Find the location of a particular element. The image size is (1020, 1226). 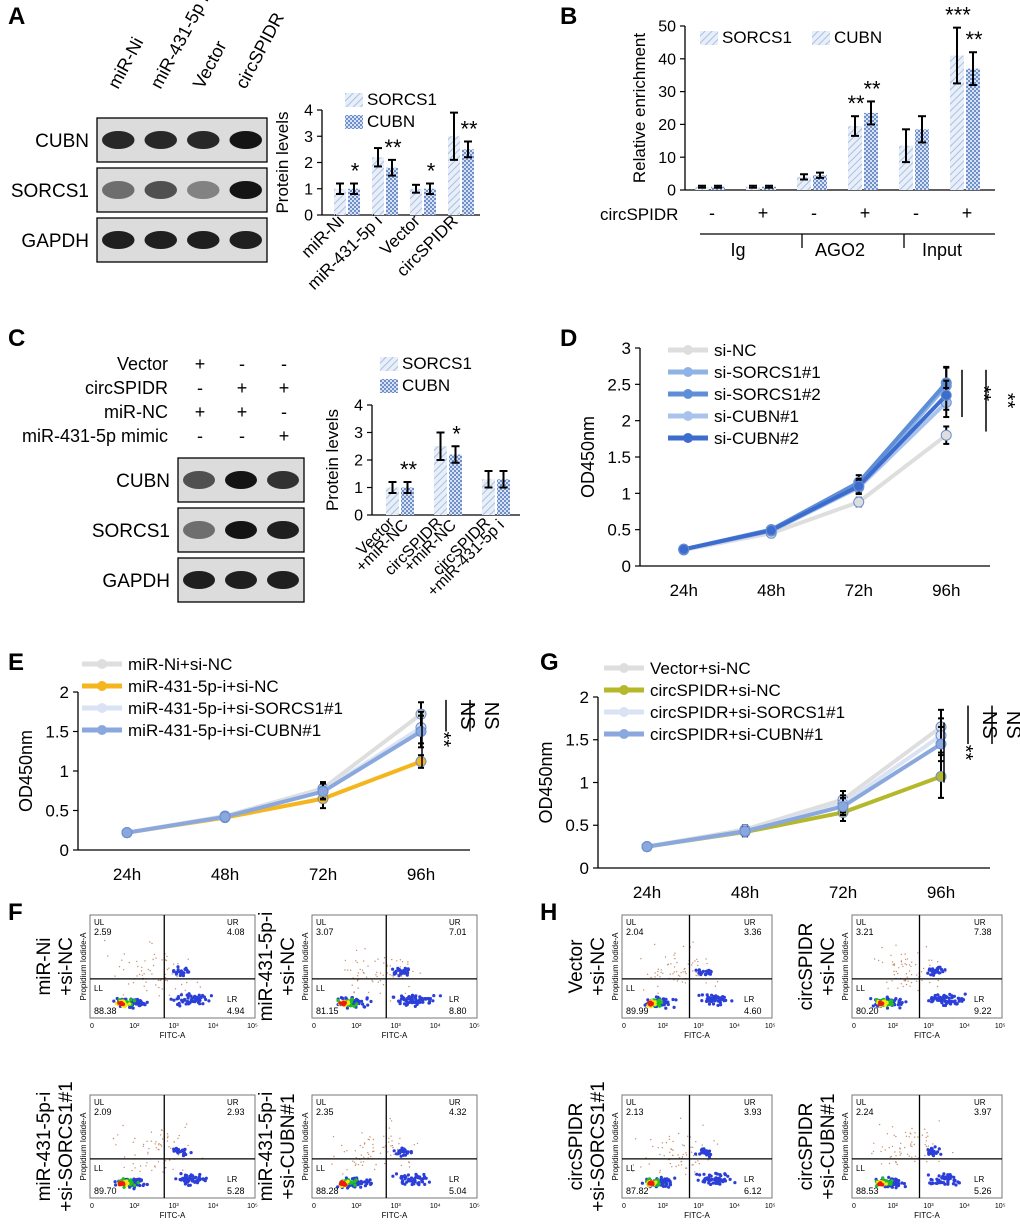

flow-x-tick: 10⁵ is located at coordinates (474, 1026).